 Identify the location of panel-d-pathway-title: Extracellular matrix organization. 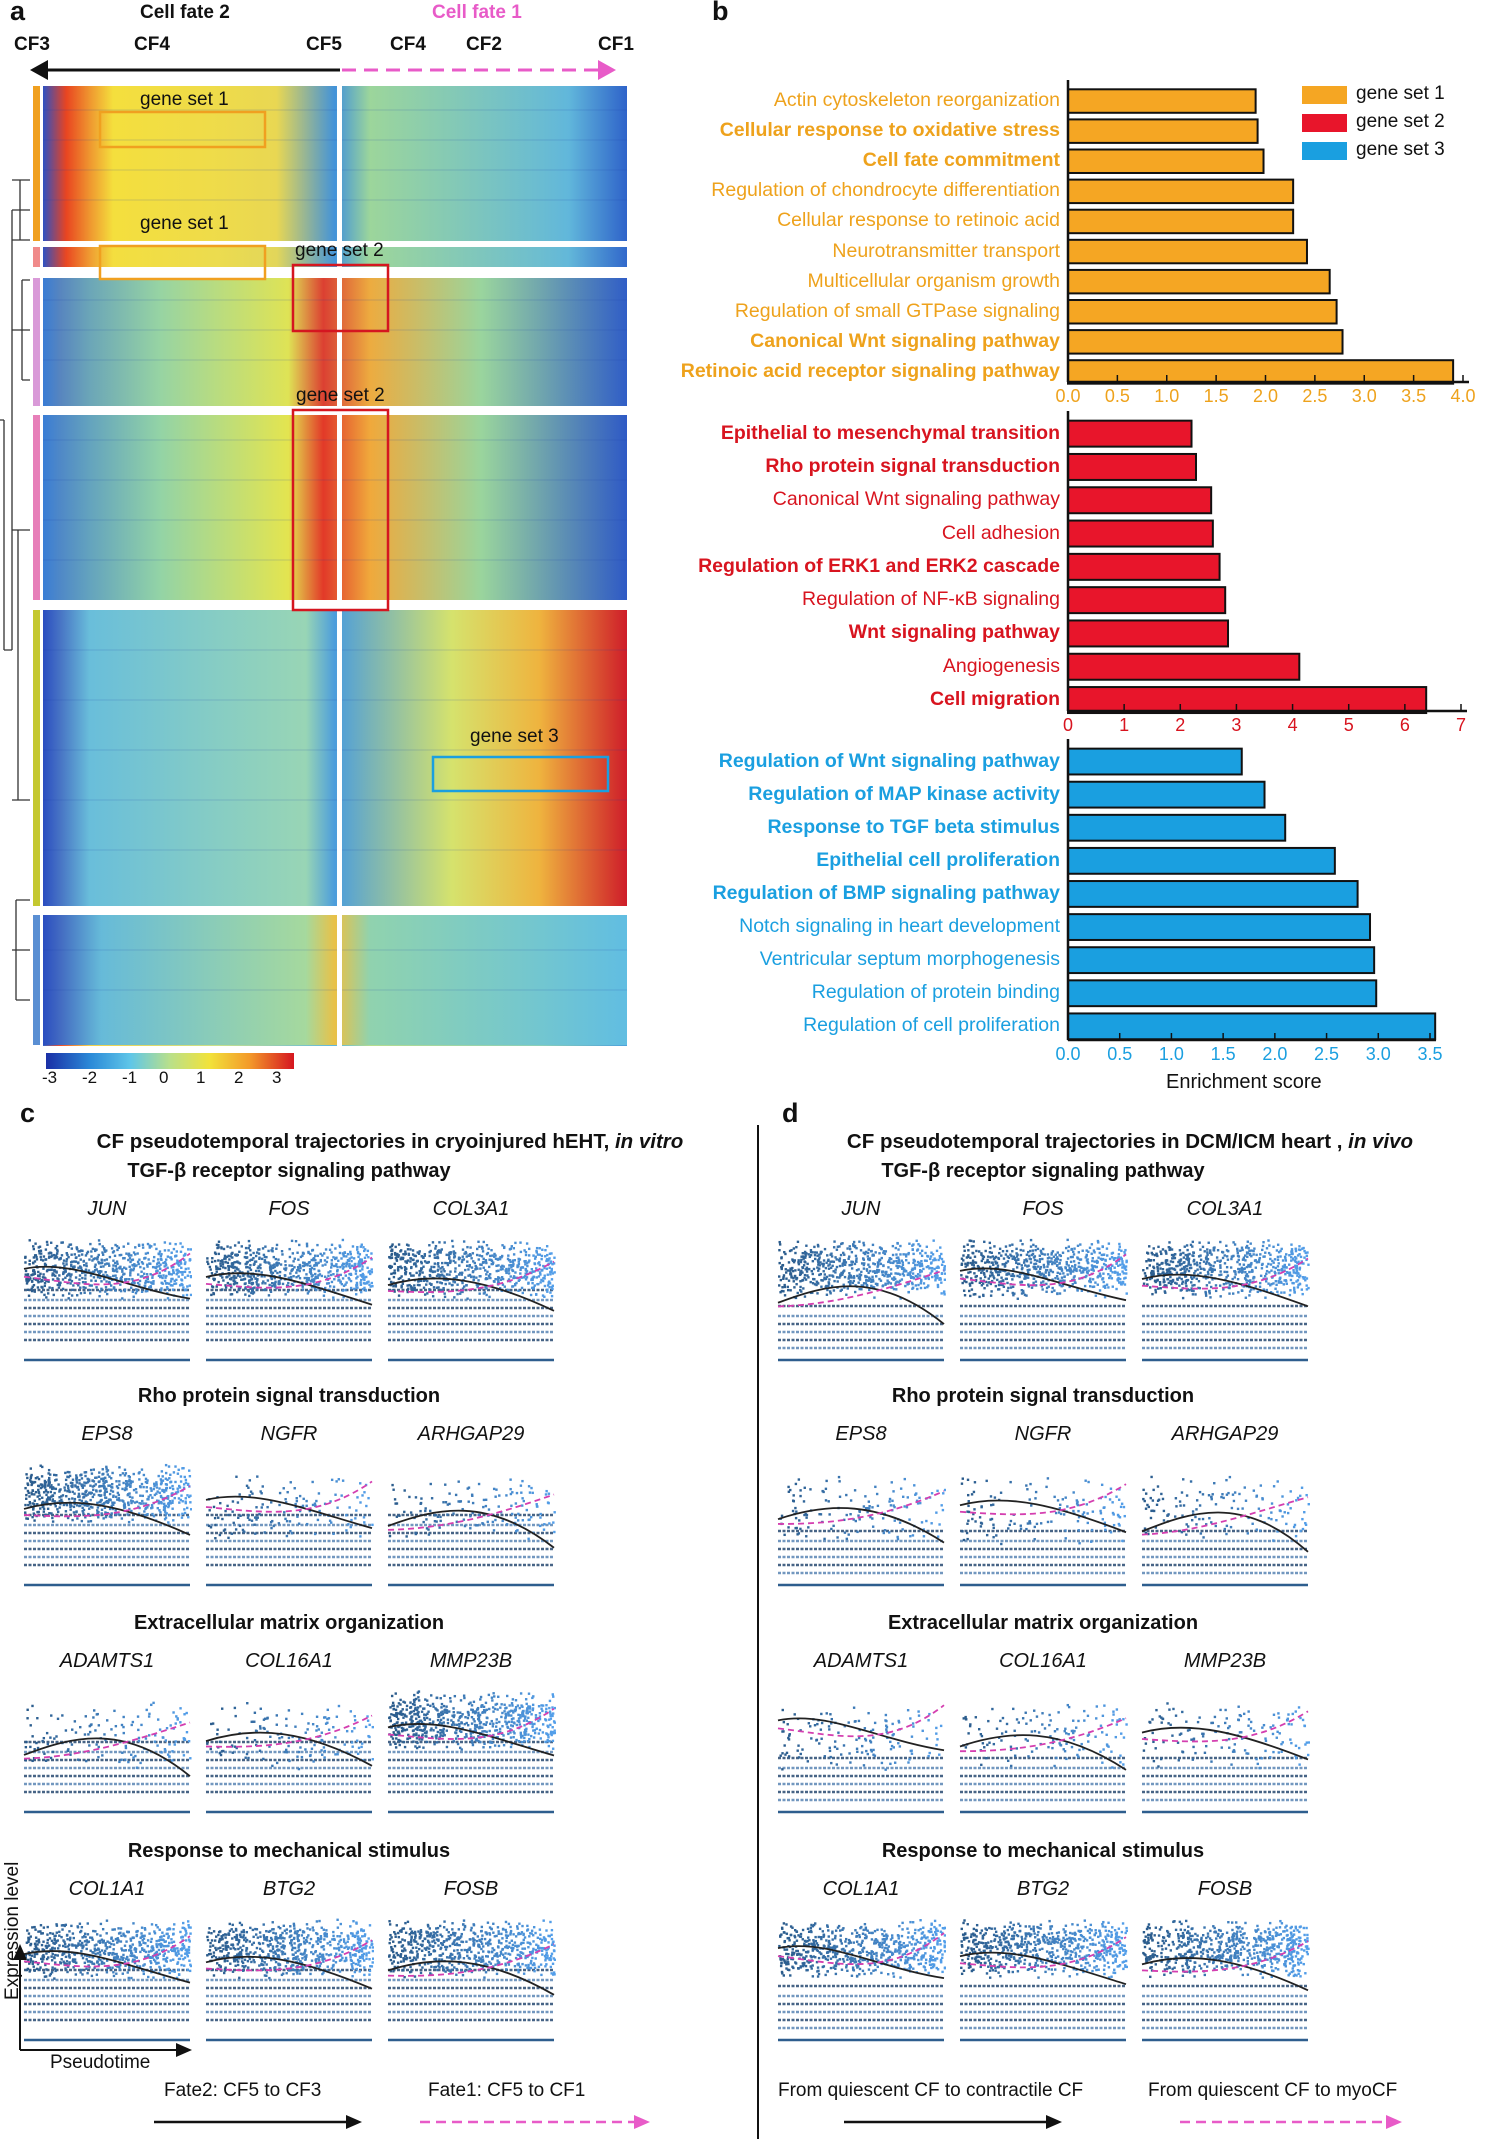
(1043, 1623).